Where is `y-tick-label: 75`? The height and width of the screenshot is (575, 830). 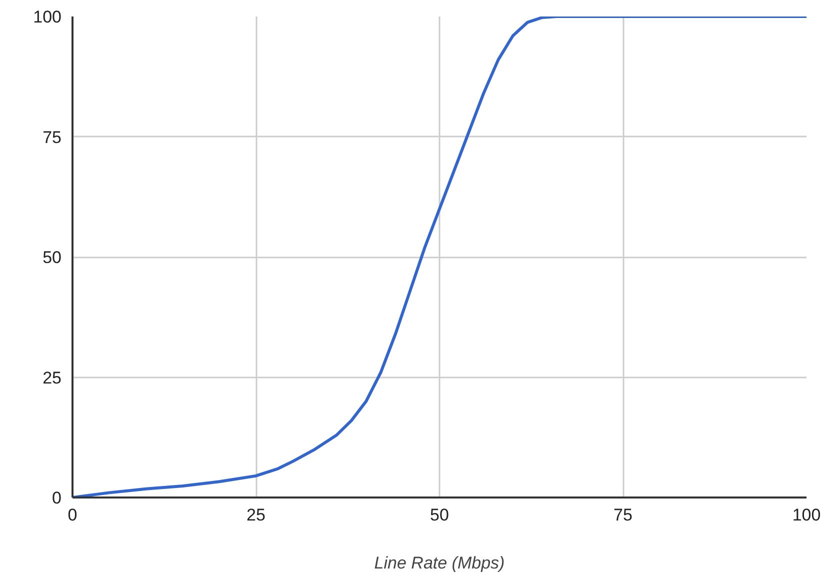
y-tick-label: 75 is located at coordinates (52, 137).